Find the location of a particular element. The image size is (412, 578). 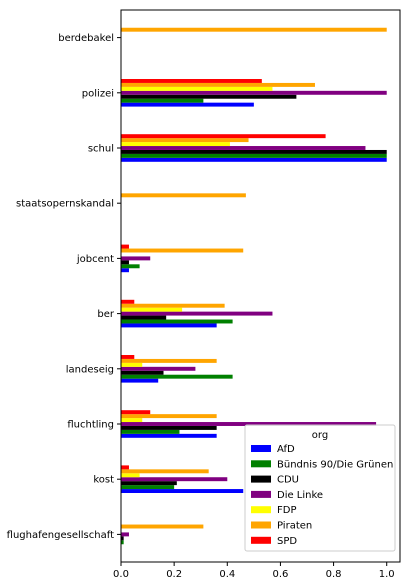

bar-kost-cdu is located at coordinates (149, 483).